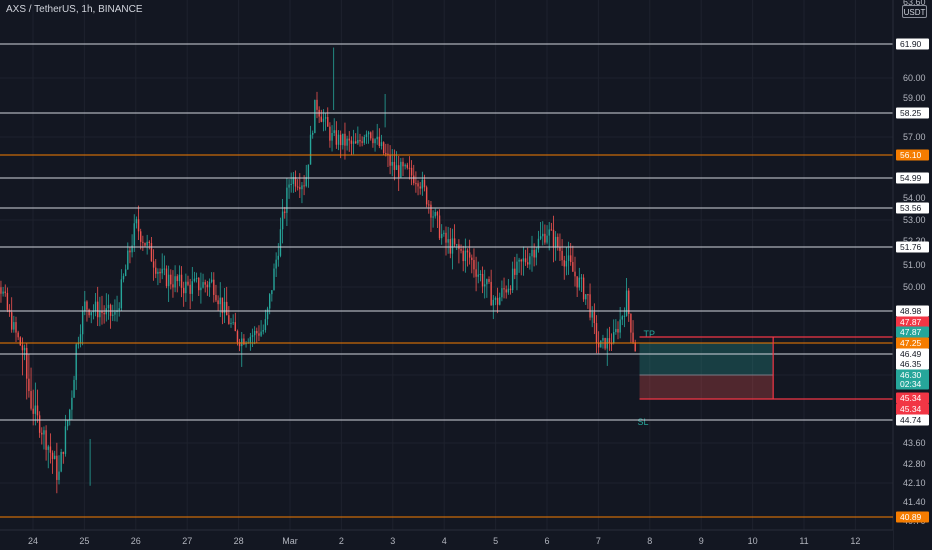 The image size is (932, 550). I want to click on y-tick-label: 59.00, so click(914, 98).